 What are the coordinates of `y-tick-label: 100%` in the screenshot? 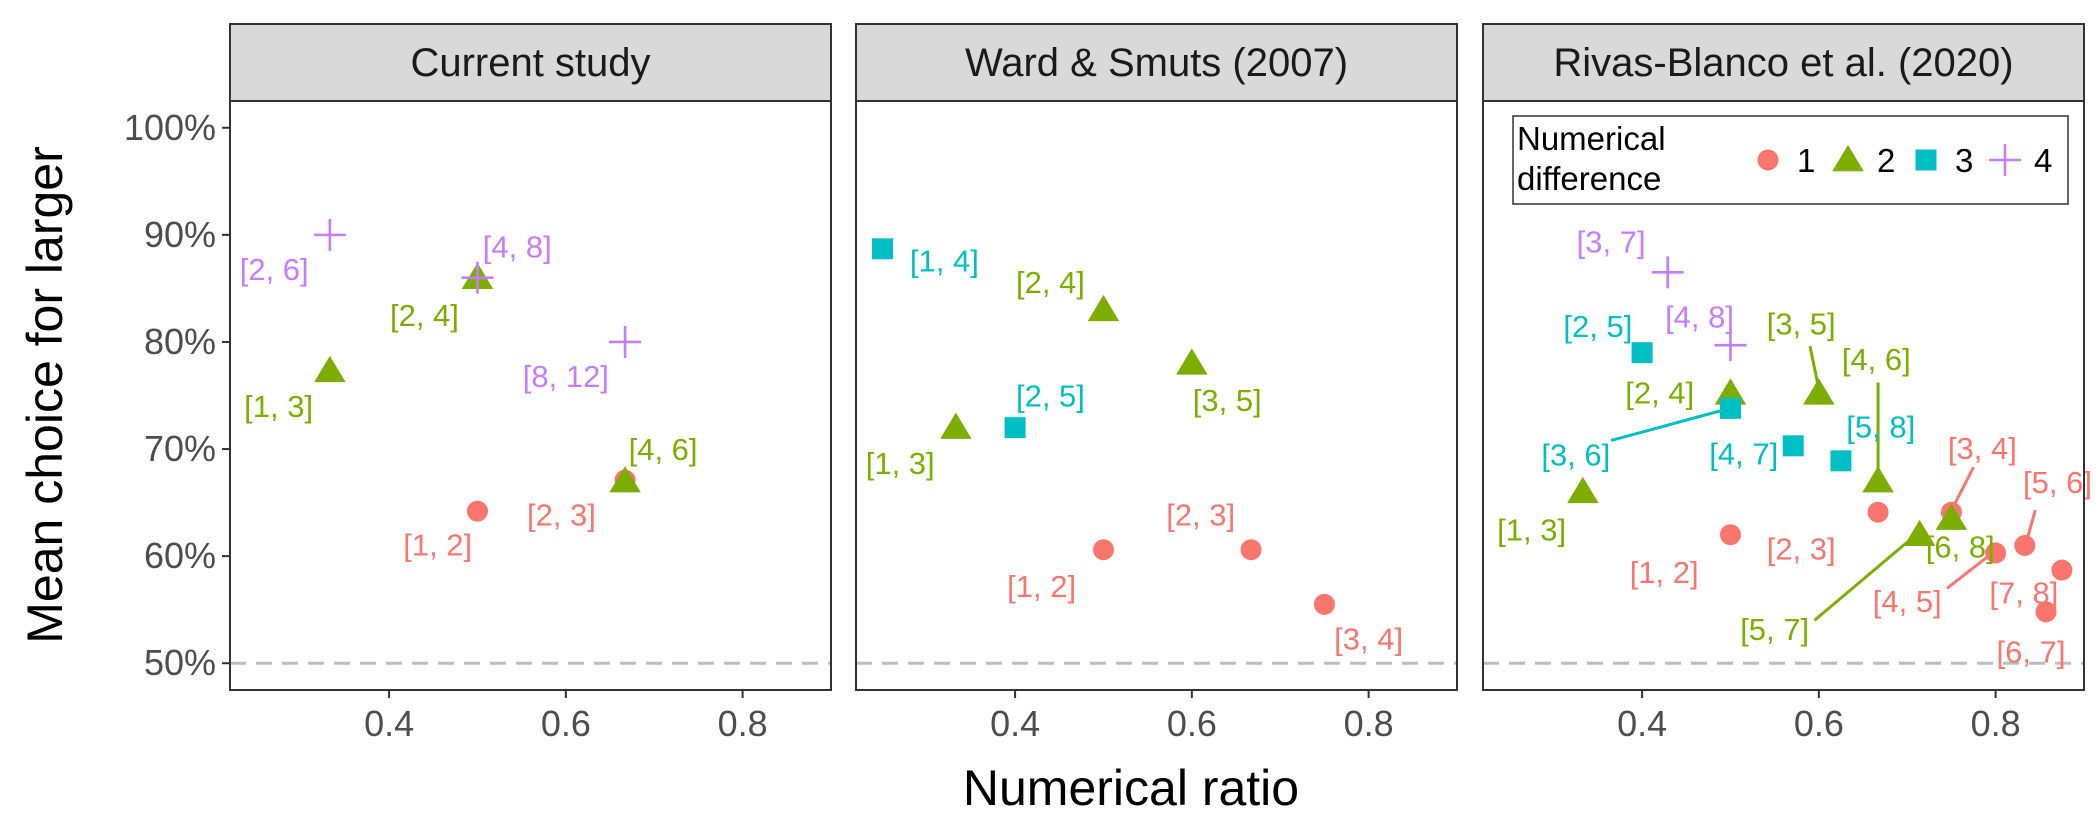 It's located at (170, 127).